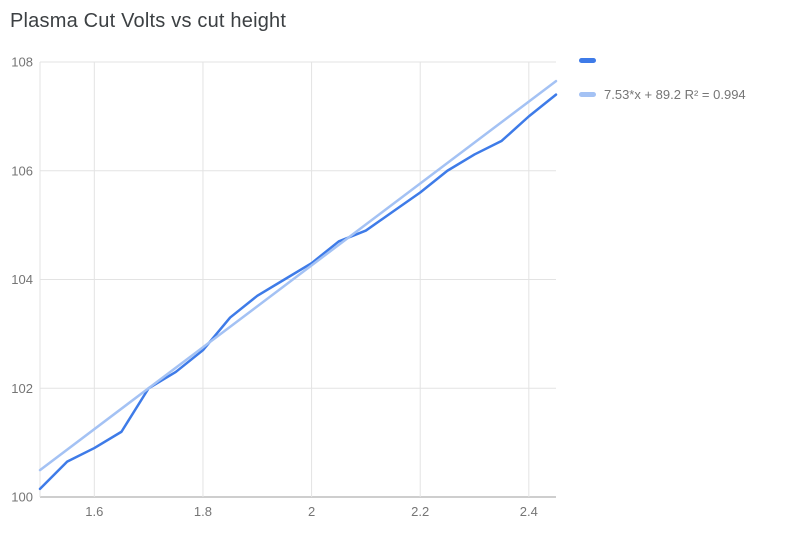  Describe the element at coordinates (420, 511) in the screenshot. I see `x-tick-label: 2.2` at that location.